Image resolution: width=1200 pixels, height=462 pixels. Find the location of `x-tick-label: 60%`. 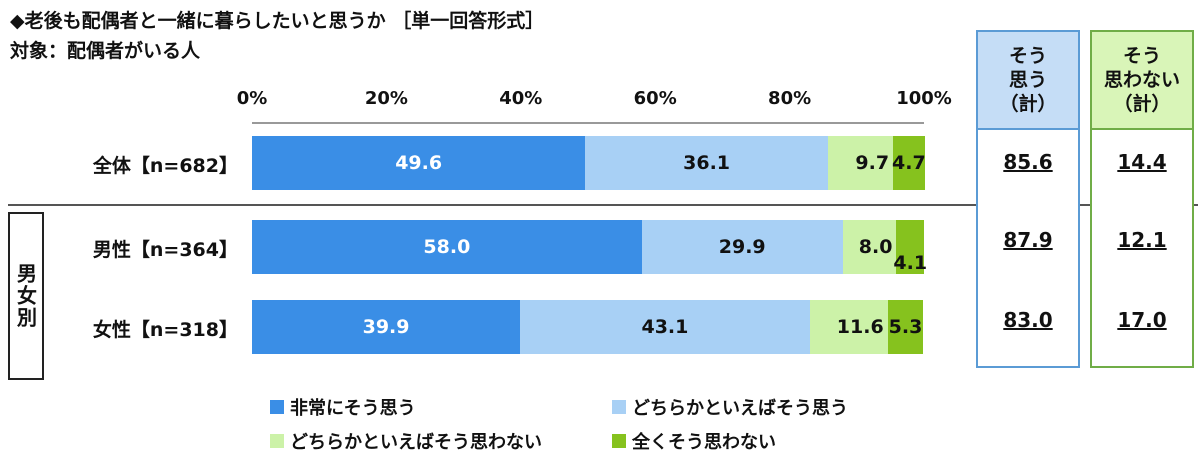

x-tick-label: 60% is located at coordinates (655, 98).